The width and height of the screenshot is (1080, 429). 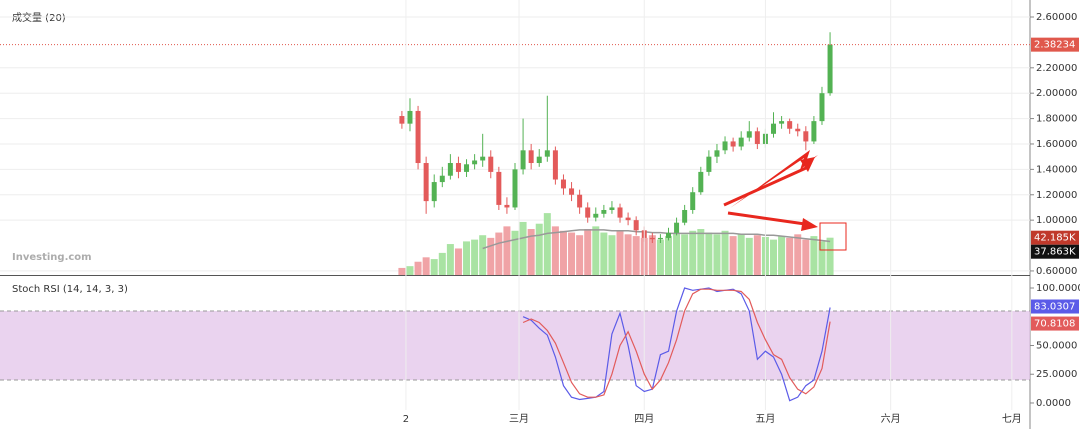 I want to click on volume-ma-label: 37.863K, so click(x=1055, y=252).